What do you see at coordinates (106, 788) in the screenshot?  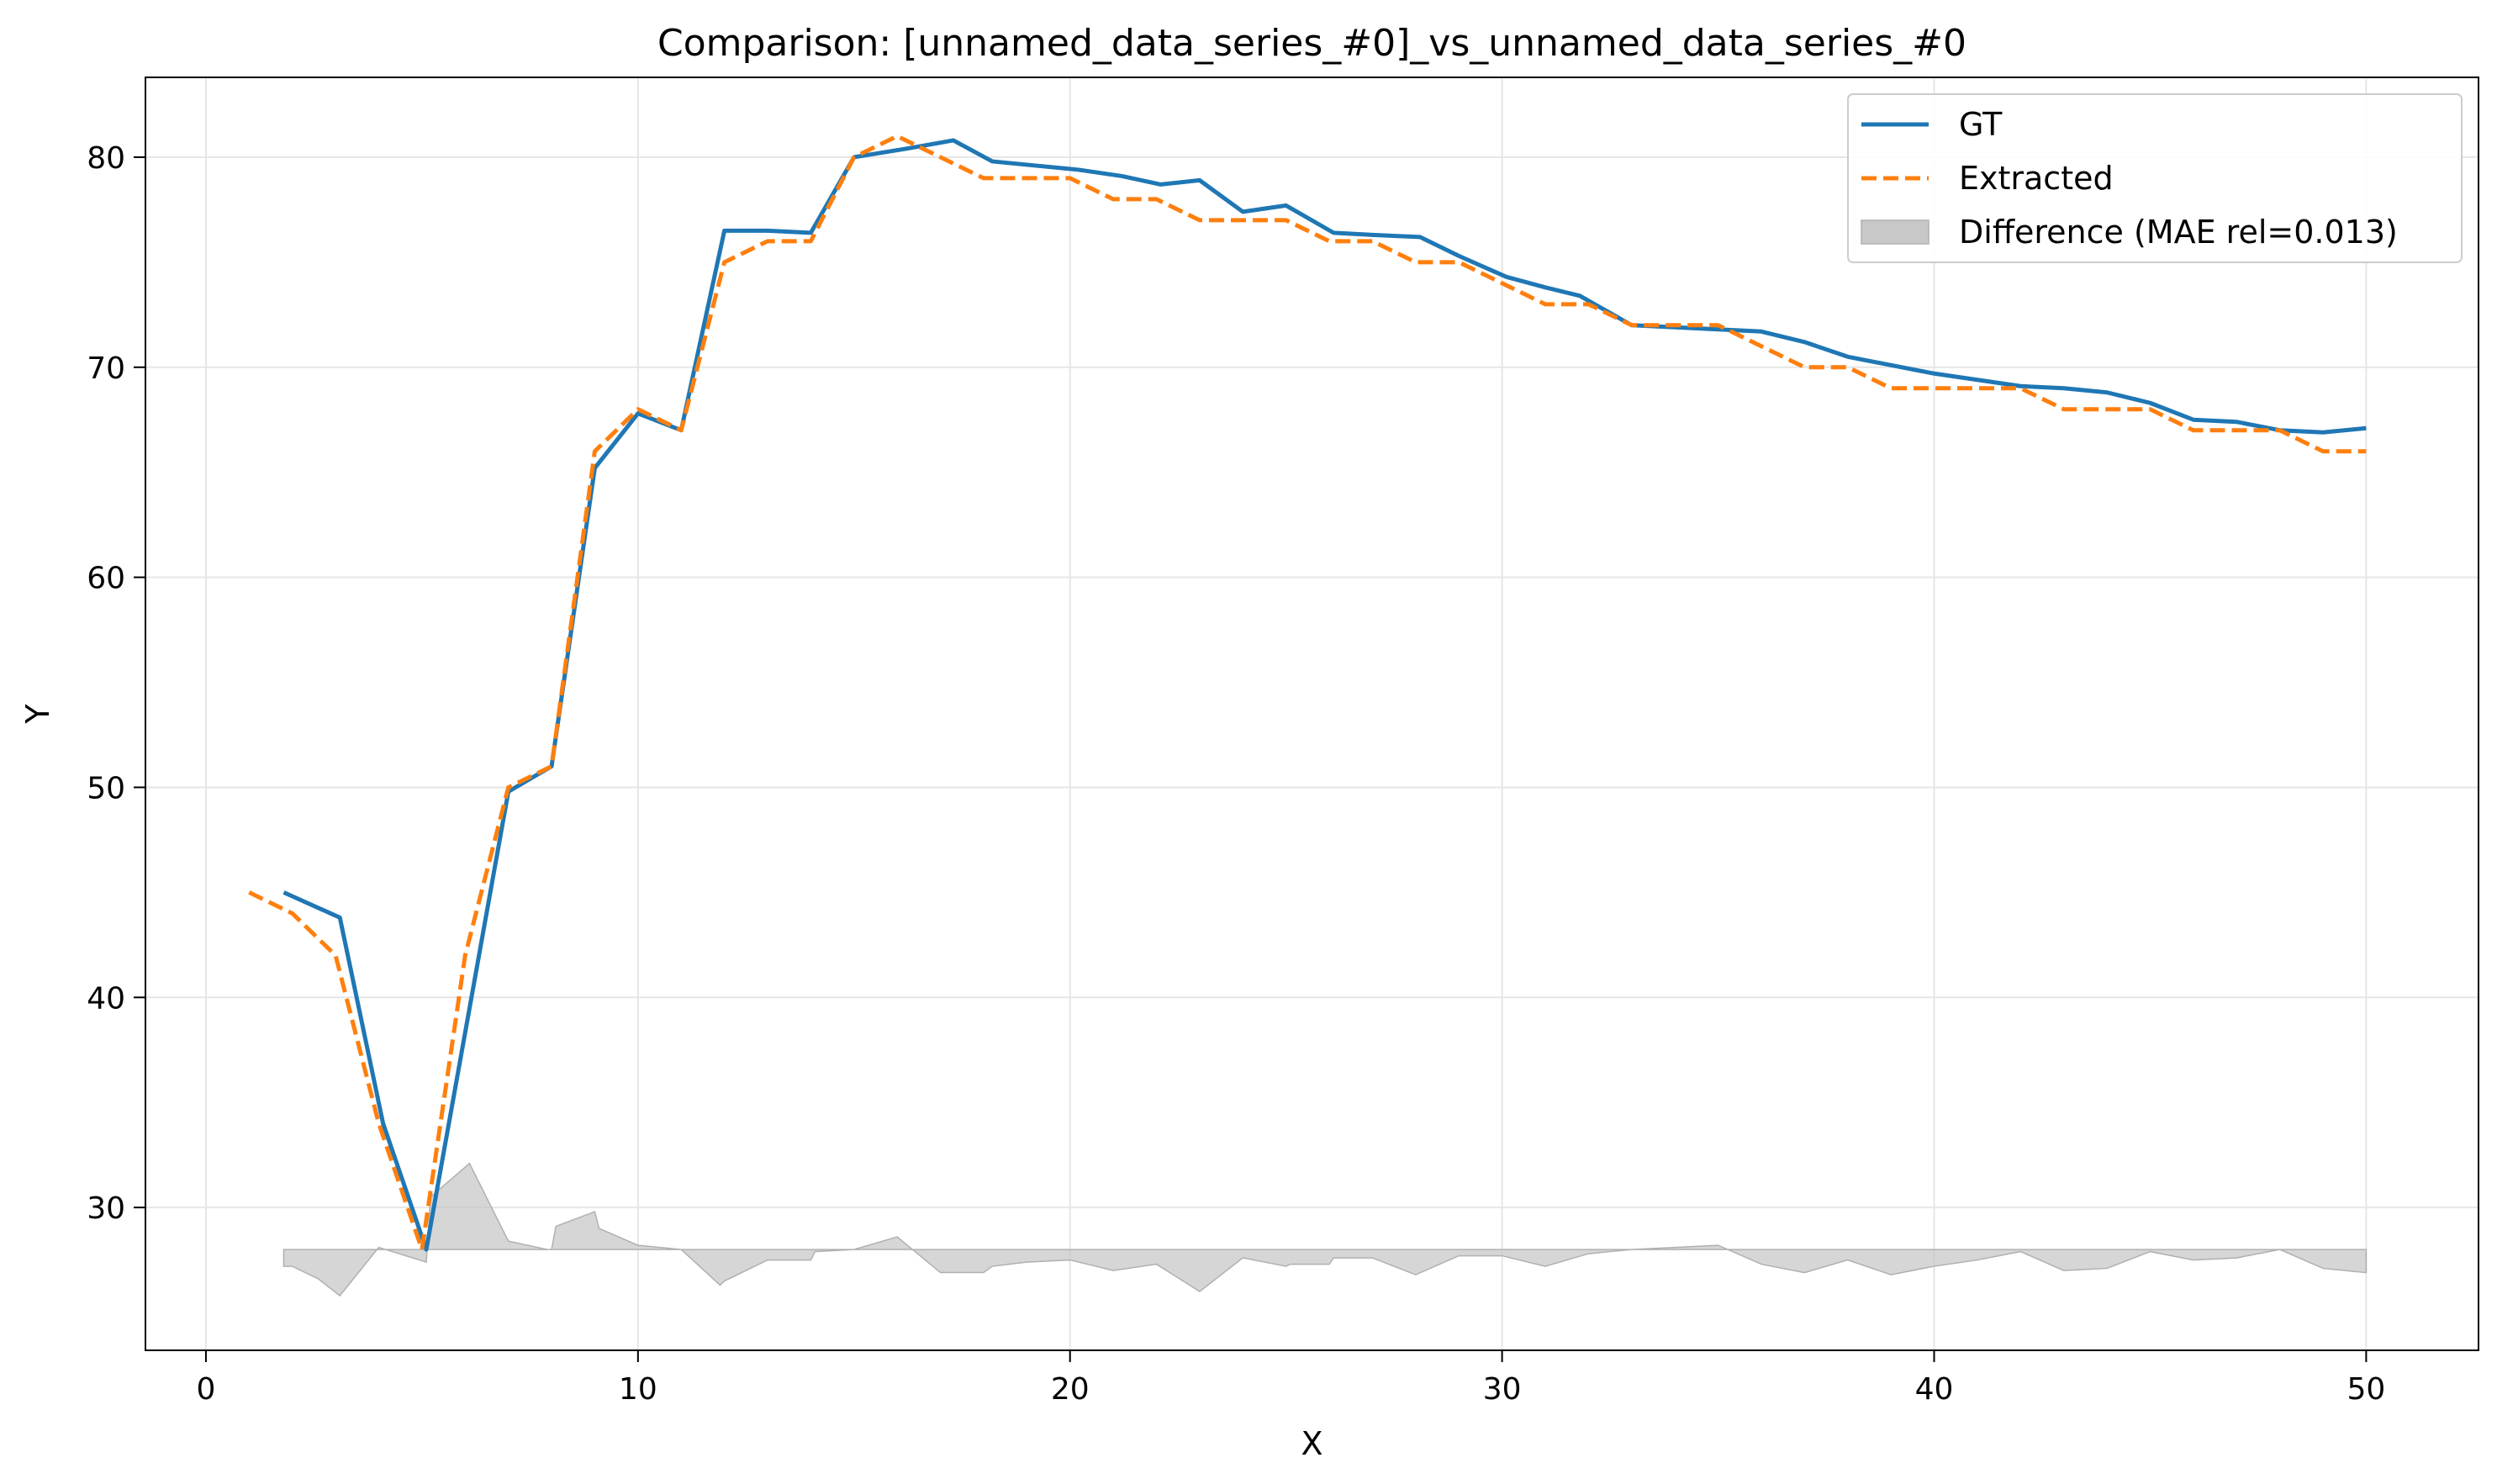 I see `y-tick-label: 50` at bounding box center [106, 788].